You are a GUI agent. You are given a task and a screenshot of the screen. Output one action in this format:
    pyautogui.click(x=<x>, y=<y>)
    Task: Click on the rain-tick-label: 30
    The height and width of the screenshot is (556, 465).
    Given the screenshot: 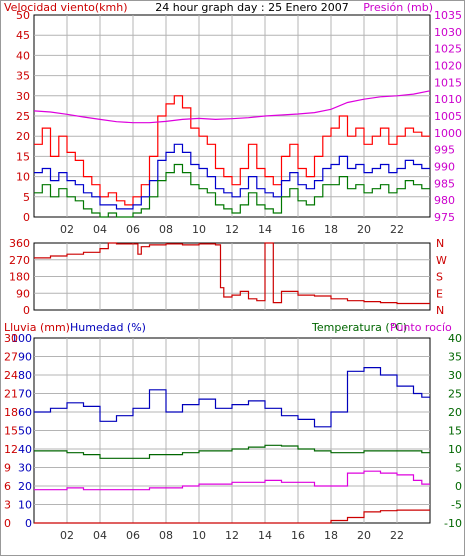 What is the action you would take?
    pyautogui.click(x=11, y=338)
    